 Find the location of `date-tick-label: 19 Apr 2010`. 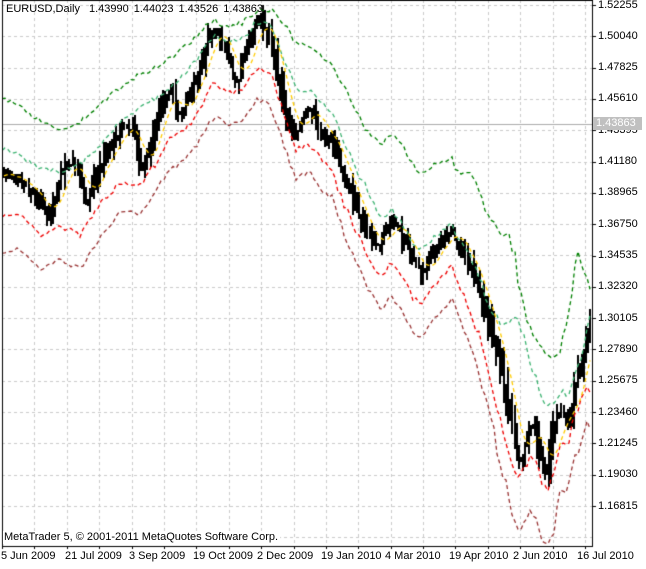

date-tick-label: 19 Apr 2010 is located at coordinates (479, 556).